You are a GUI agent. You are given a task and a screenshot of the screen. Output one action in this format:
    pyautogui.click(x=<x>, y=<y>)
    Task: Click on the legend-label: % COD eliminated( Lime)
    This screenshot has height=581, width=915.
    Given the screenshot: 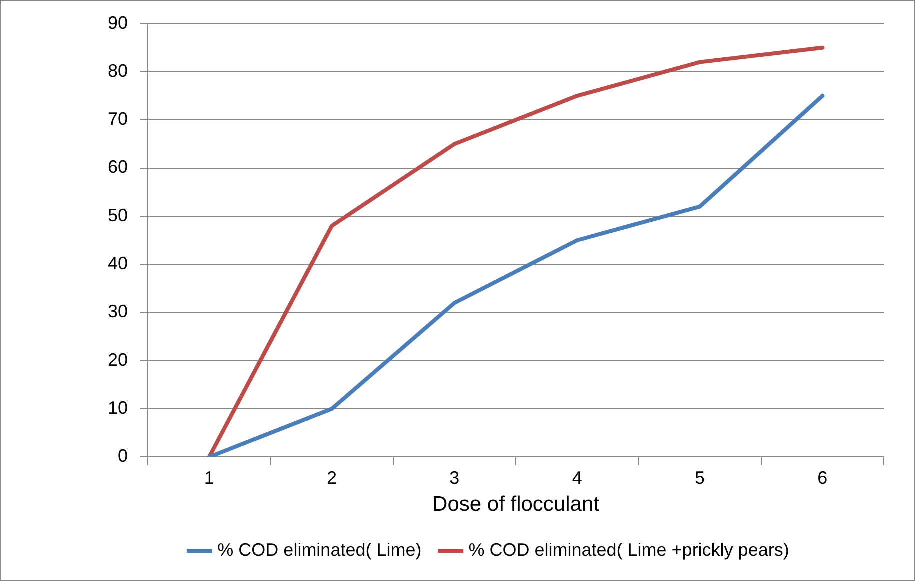 What is the action you would take?
    pyautogui.click(x=320, y=550)
    